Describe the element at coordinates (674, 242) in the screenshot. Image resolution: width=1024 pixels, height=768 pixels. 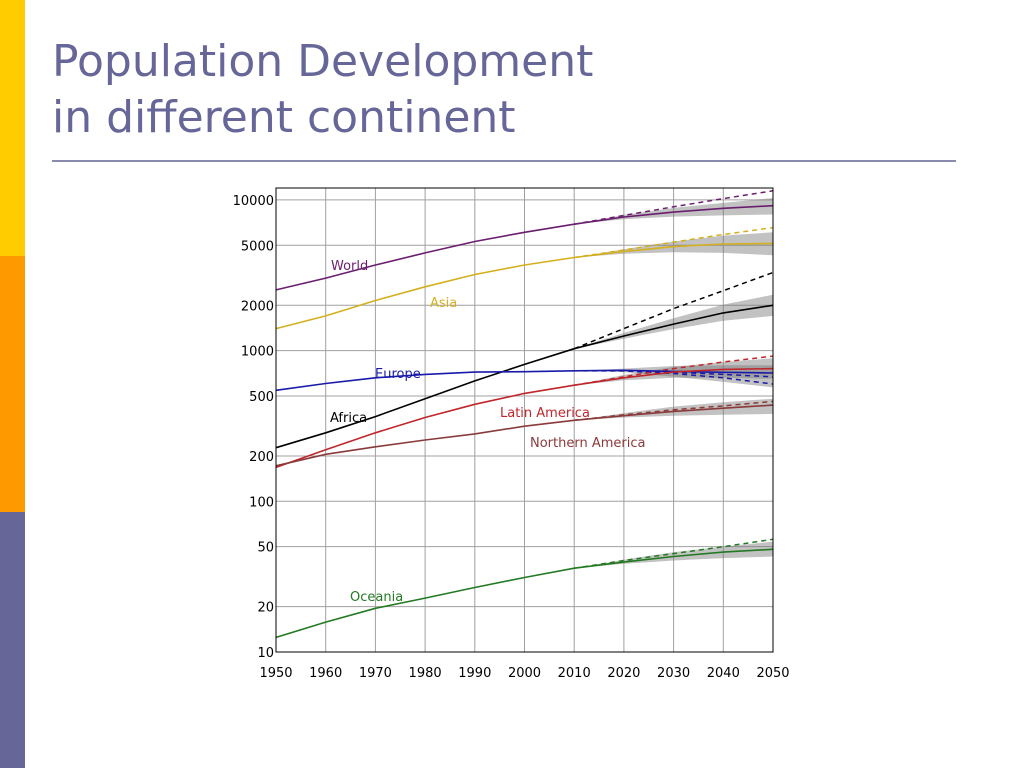
I see `projection-high-asia` at that location.